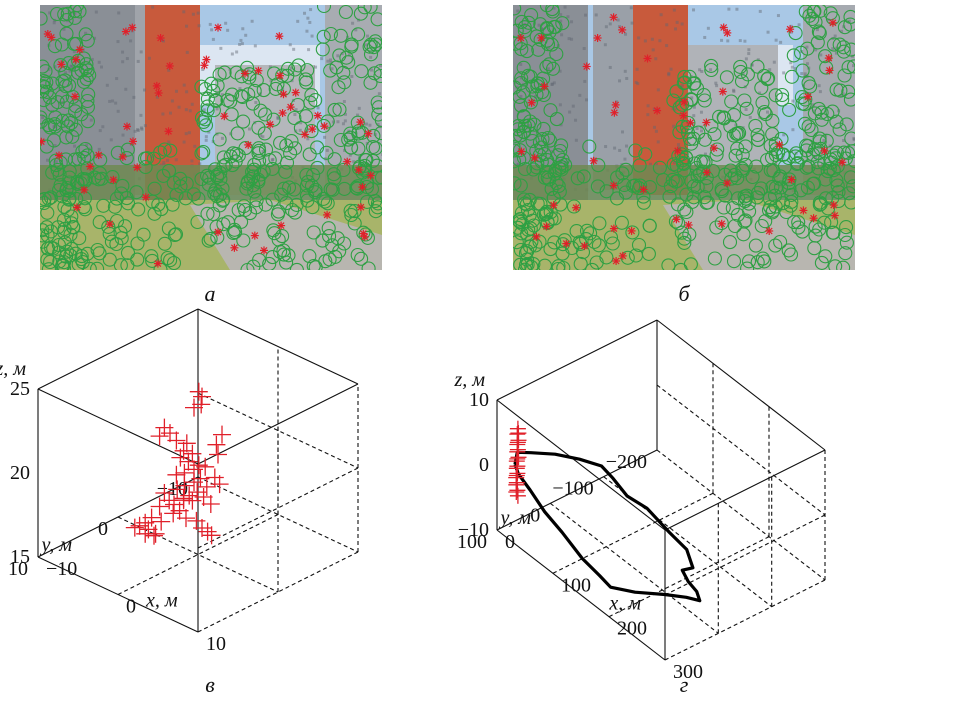 This screenshot has height=705, width=956. Describe the element at coordinates (198, 554) in the screenshot. I see `panel-c-grid-line` at that location.